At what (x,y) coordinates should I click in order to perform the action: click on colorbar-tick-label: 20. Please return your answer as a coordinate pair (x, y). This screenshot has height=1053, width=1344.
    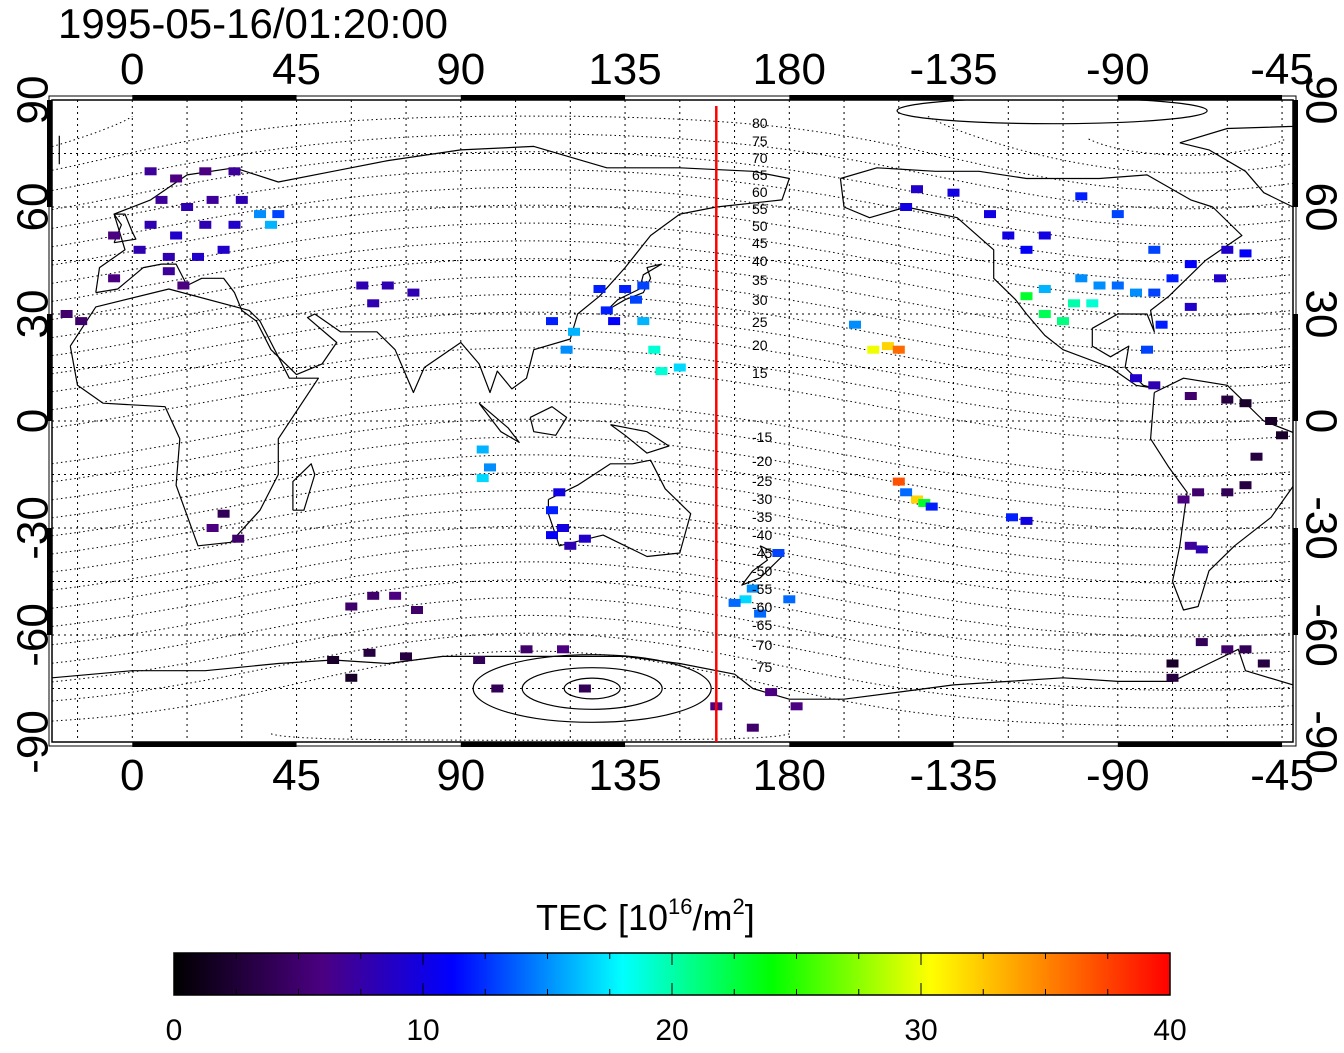
    Looking at the image, I should click on (671, 1030).